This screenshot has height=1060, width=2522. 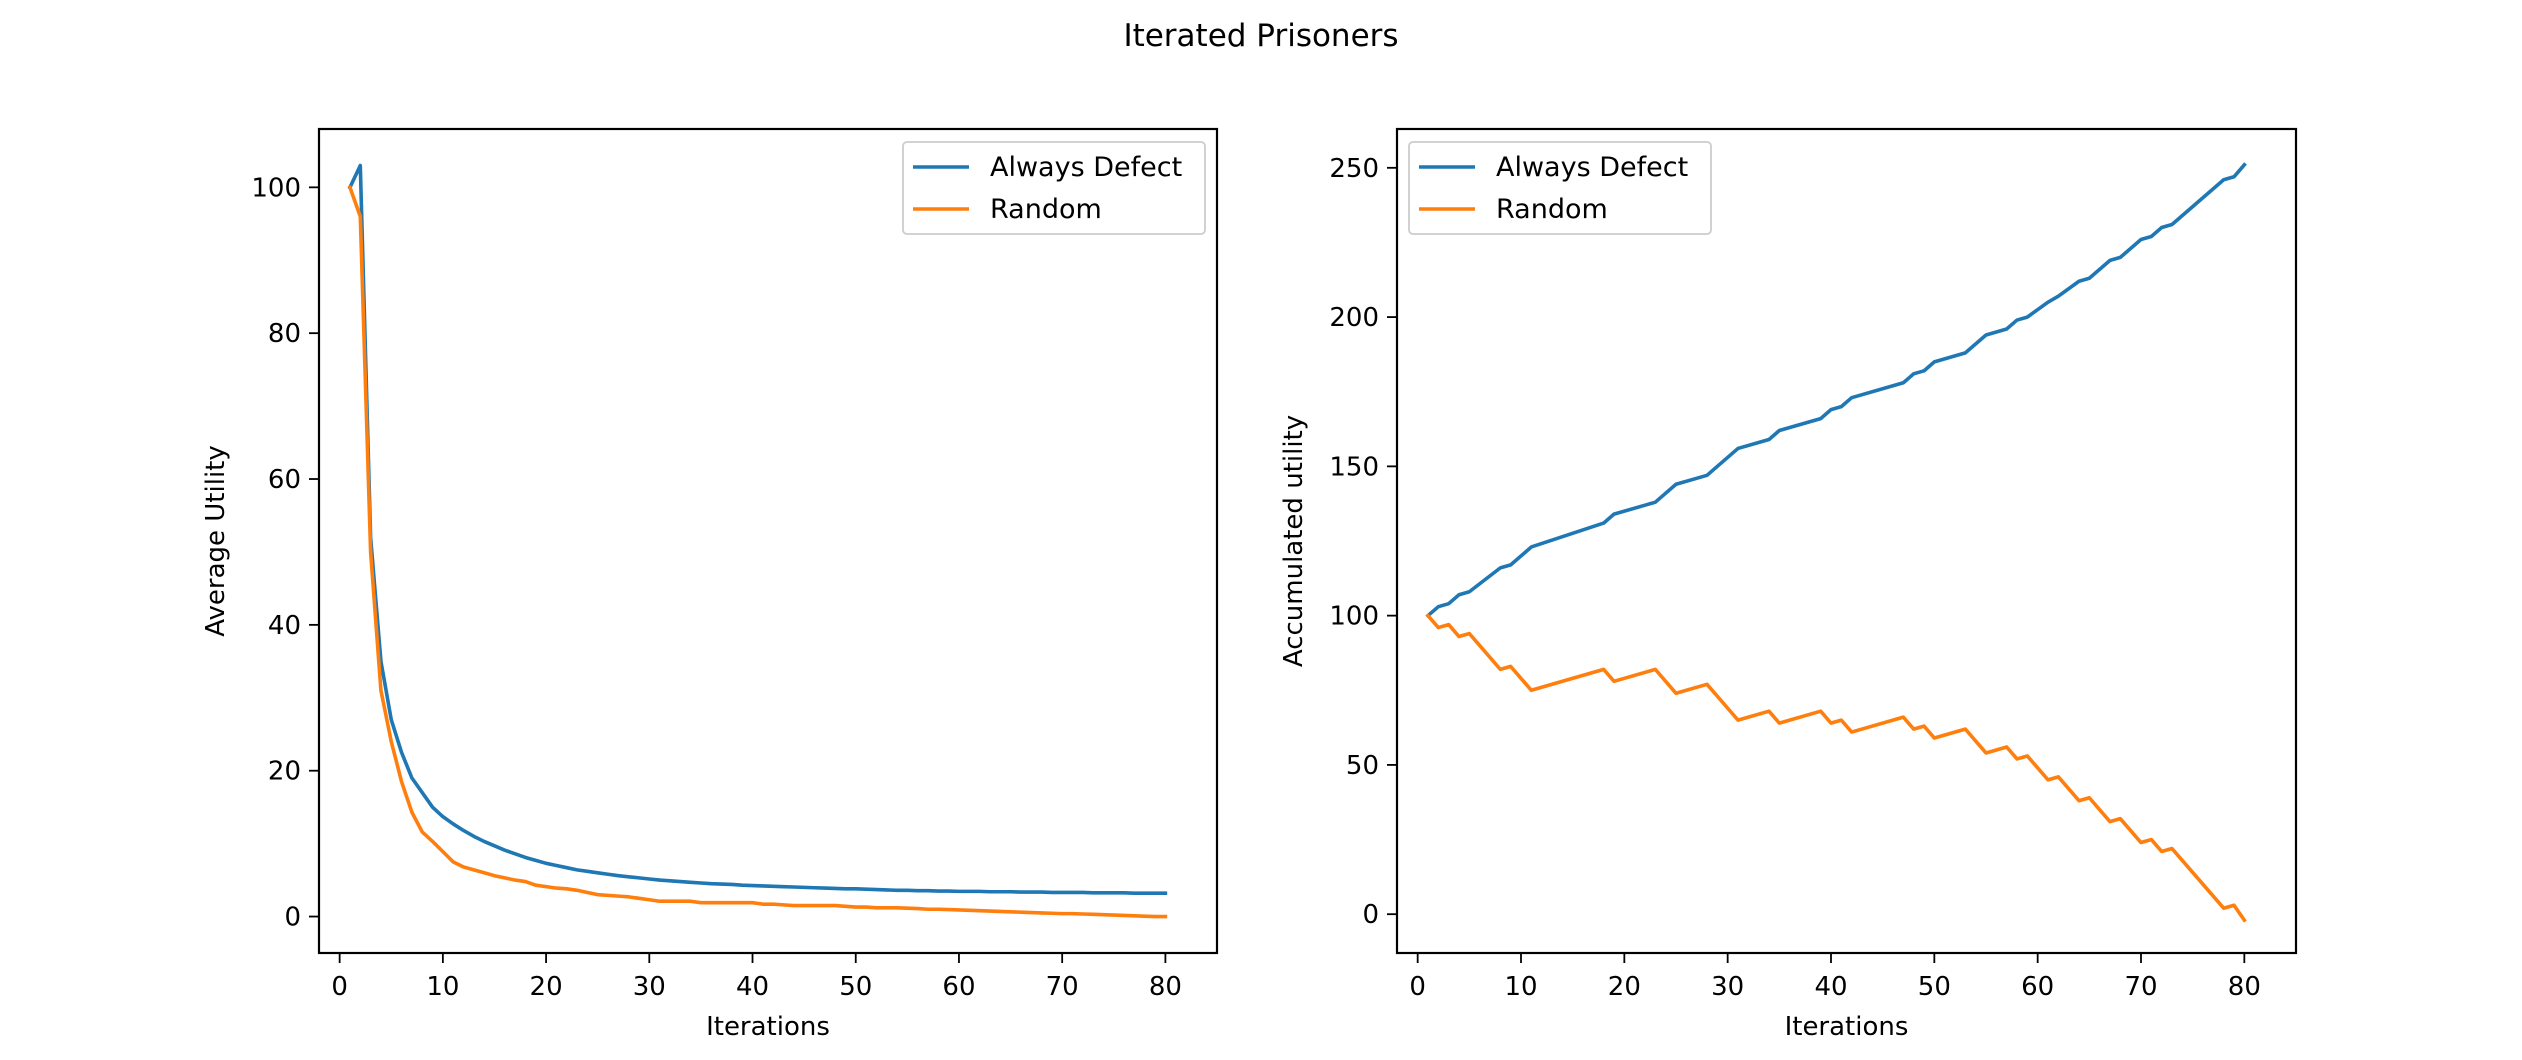 I want to click on y-axis-label: Accumulated utility, so click(x=1294, y=541).